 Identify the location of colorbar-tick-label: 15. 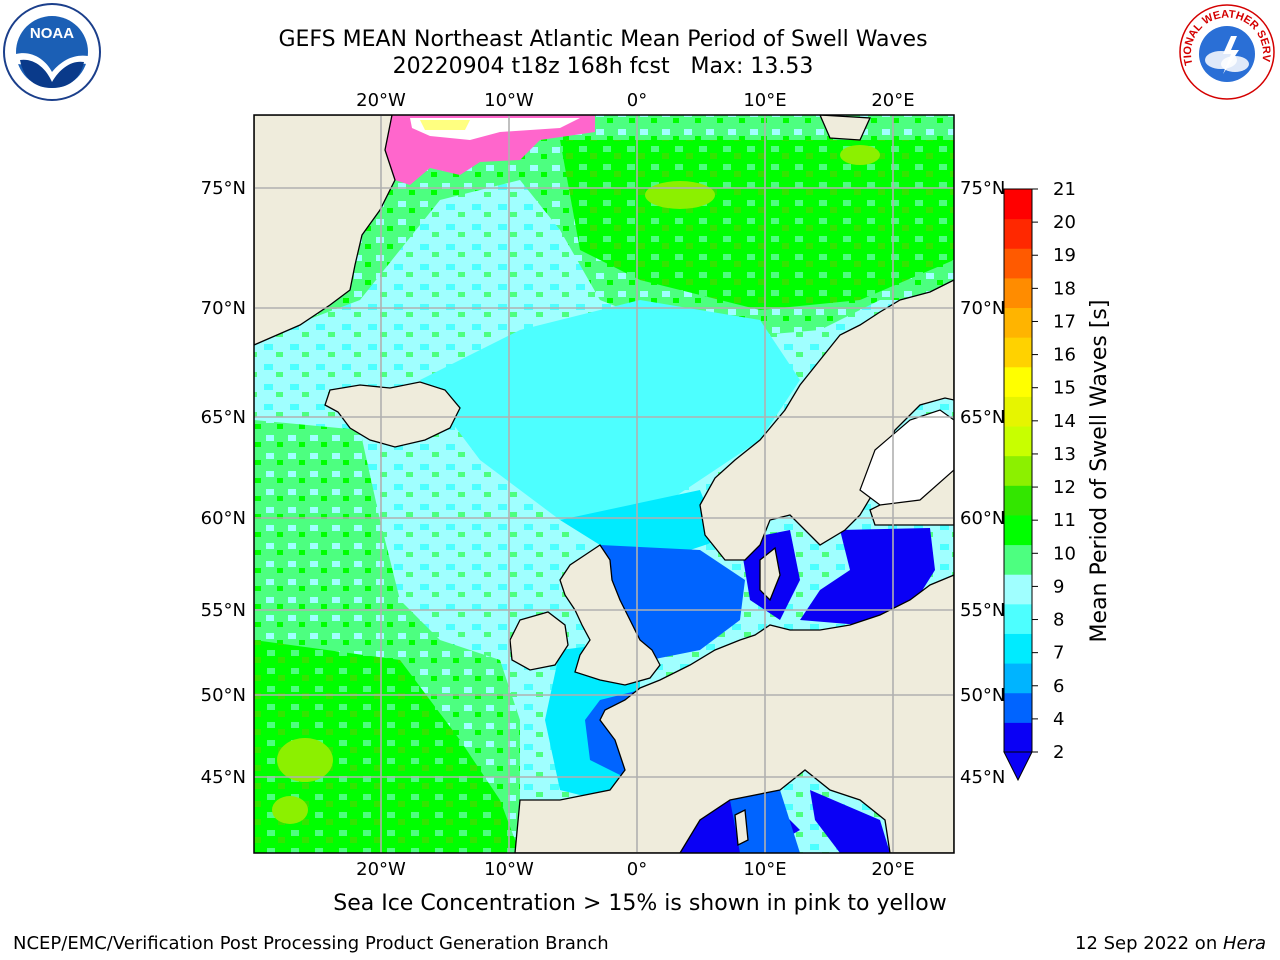
(1064, 388).